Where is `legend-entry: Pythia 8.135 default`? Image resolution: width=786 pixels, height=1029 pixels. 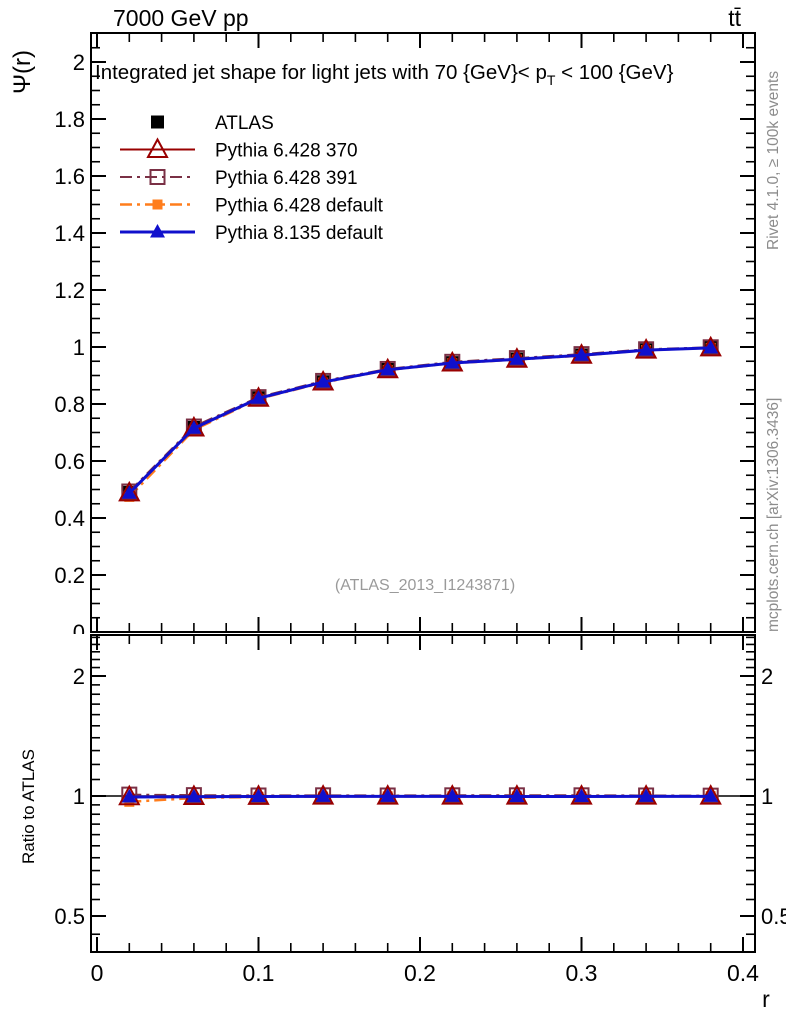 legend-entry: Pythia 8.135 default is located at coordinates (252, 233).